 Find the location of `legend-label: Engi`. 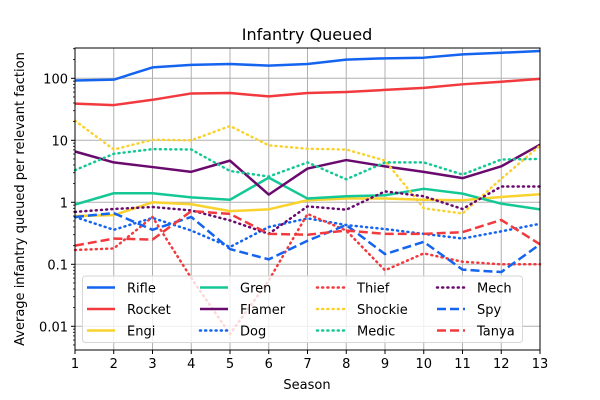

legend-label: Engi is located at coordinates (141, 332).